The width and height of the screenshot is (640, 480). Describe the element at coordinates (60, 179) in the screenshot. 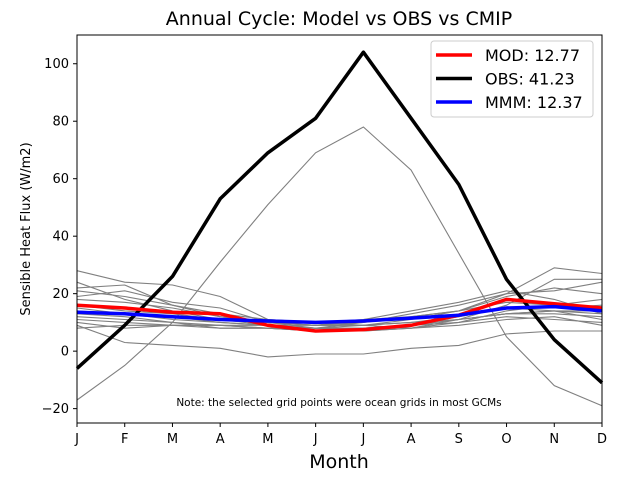

I see `y-tick-label: 60` at that location.